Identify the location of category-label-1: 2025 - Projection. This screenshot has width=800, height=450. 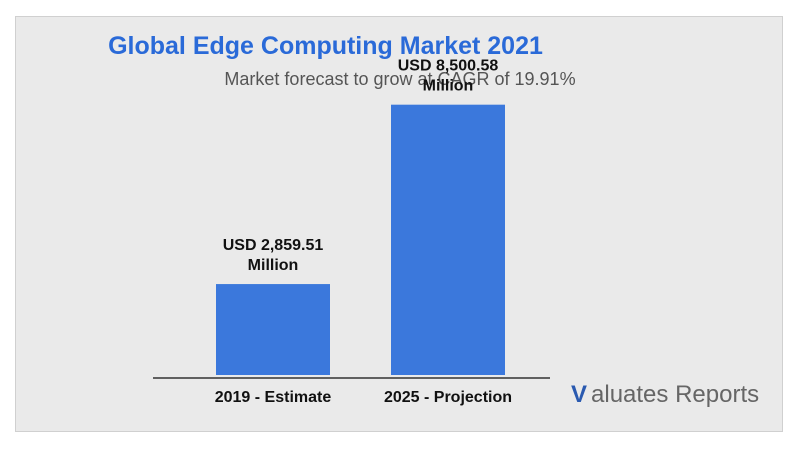
(448, 397).